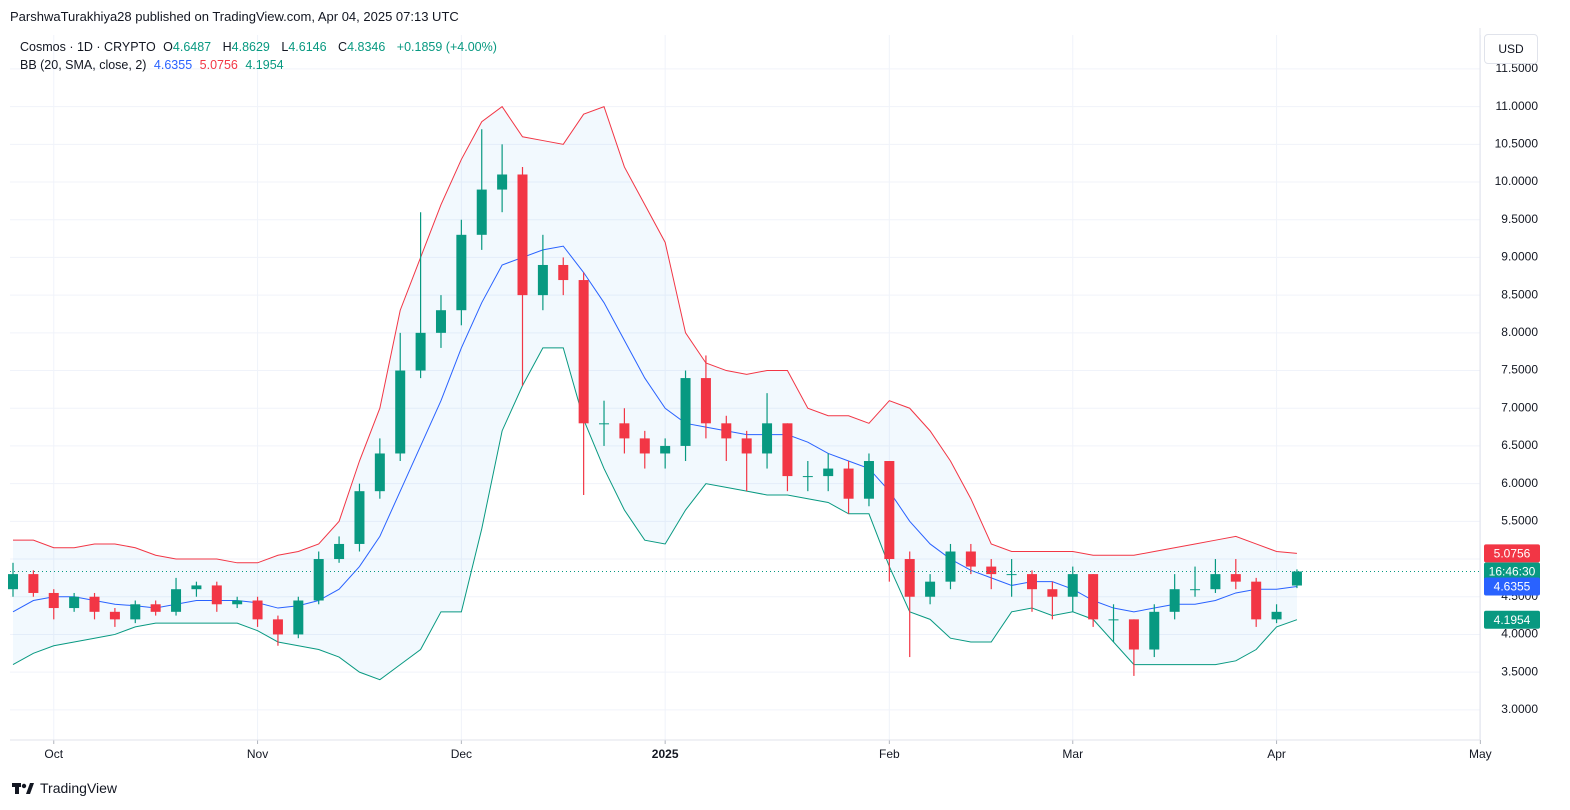  I want to click on change: +0.1859 (+4.00%), so click(446, 47).